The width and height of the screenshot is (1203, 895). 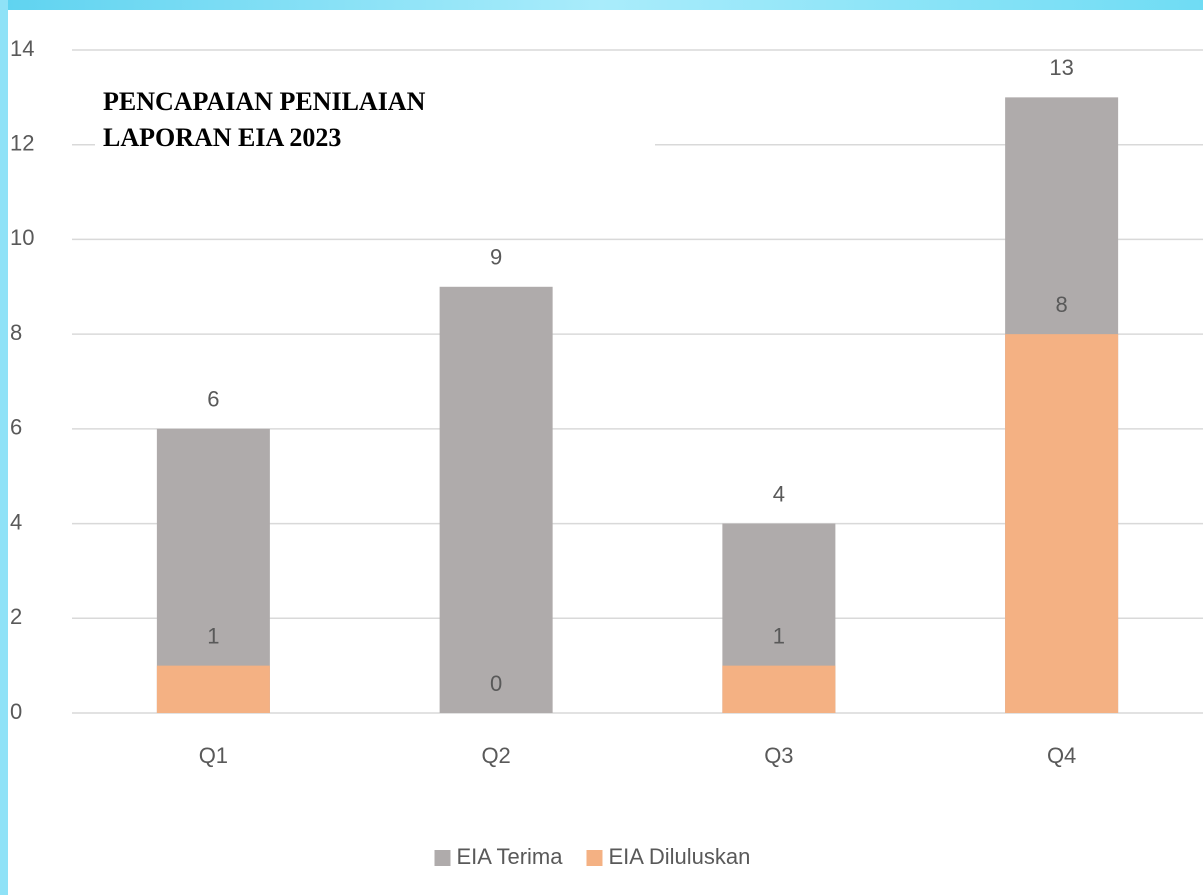 What do you see at coordinates (778, 755) in the screenshot?
I see `x-tick-label: Q3` at bounding box center [778, 755].